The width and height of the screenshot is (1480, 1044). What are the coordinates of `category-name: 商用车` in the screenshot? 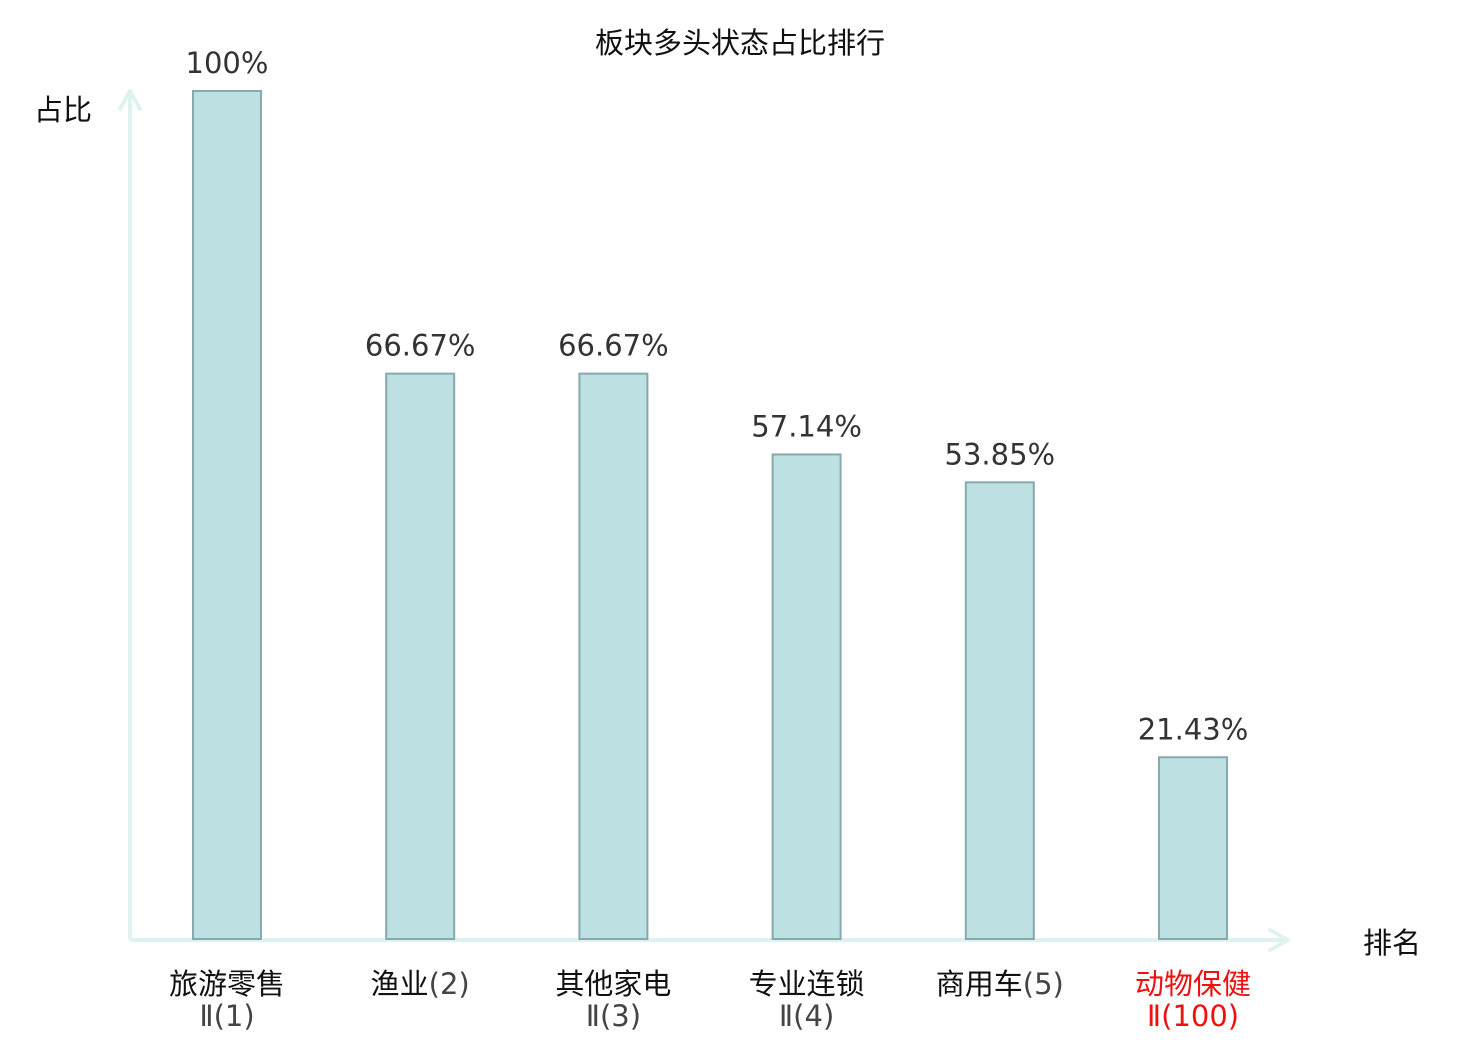 It's located at (979, 984).